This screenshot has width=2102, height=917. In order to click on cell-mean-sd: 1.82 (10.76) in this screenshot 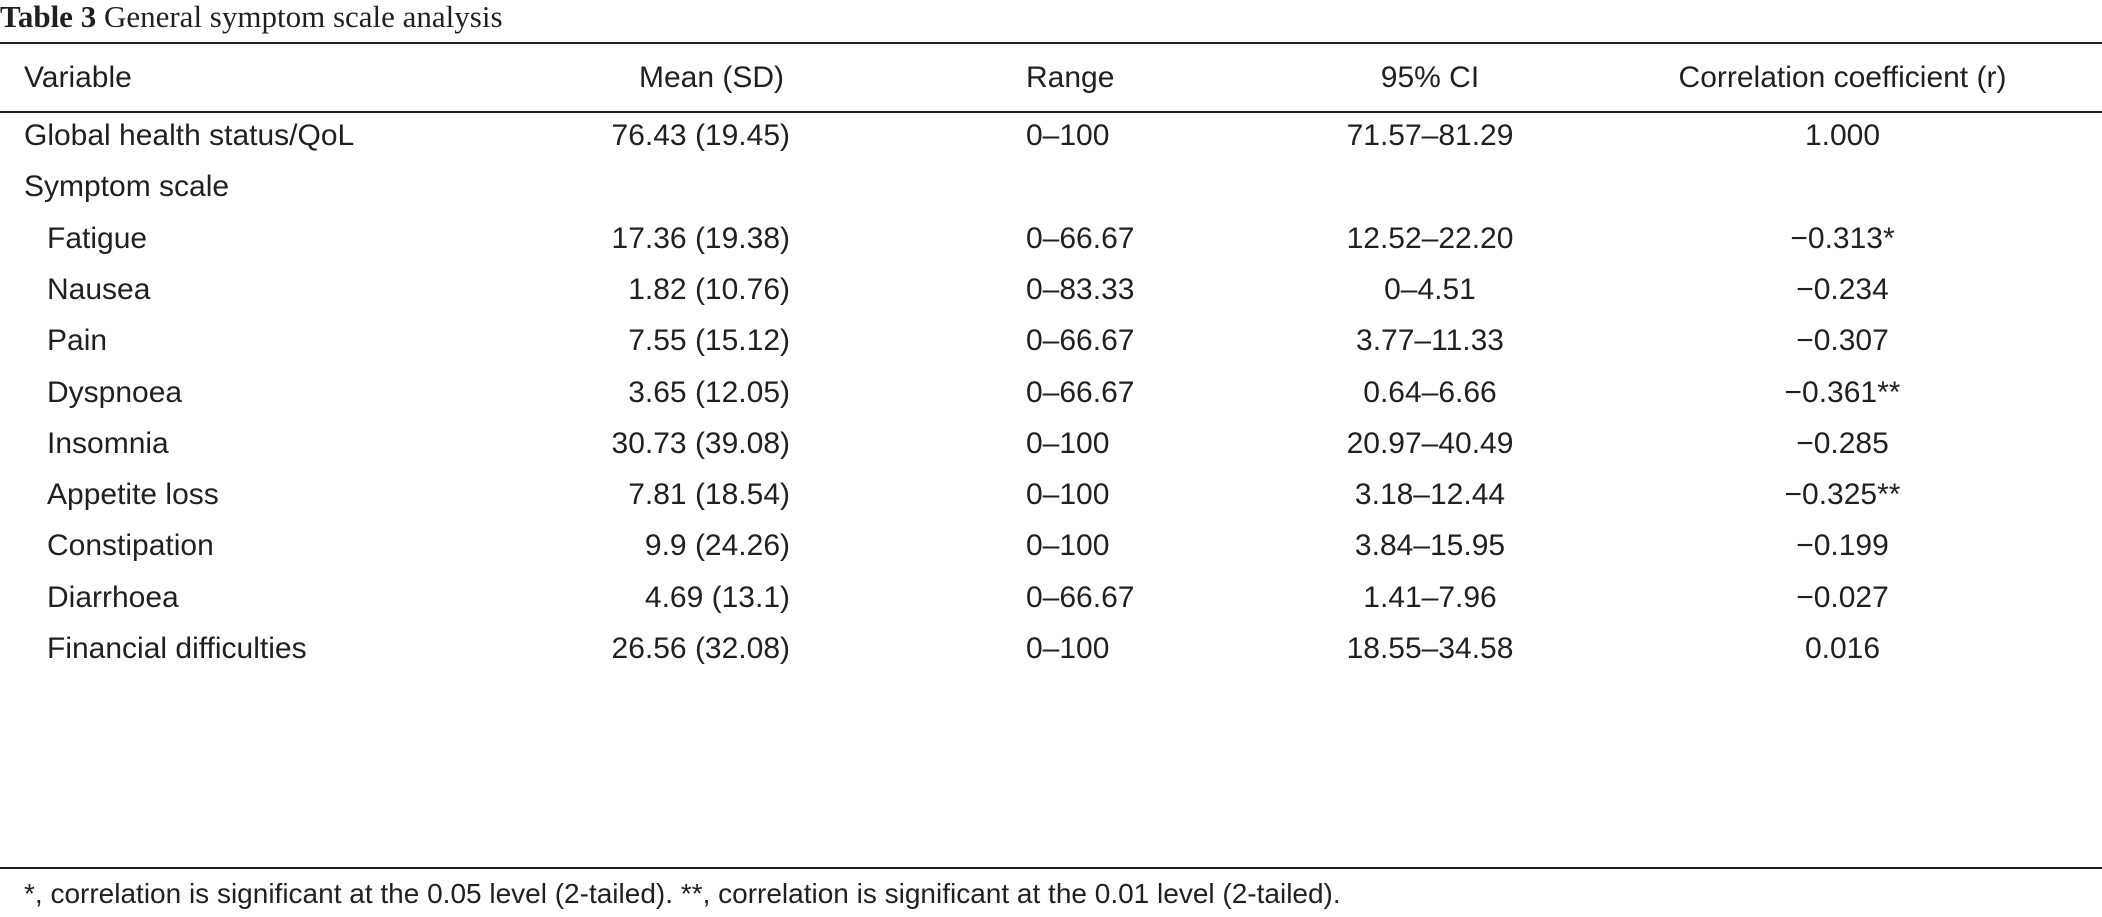, I will do `click(709, 289)`.